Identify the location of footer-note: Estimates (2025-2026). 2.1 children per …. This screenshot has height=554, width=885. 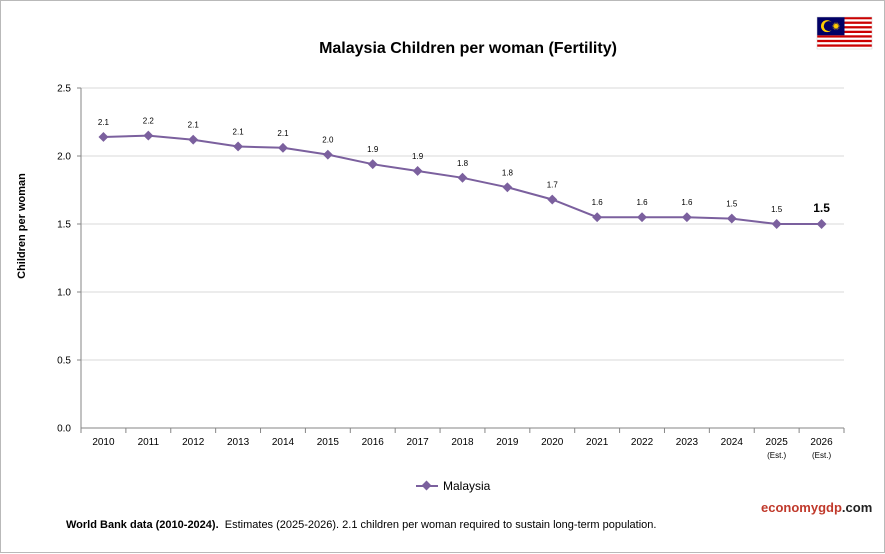
(440, 525).